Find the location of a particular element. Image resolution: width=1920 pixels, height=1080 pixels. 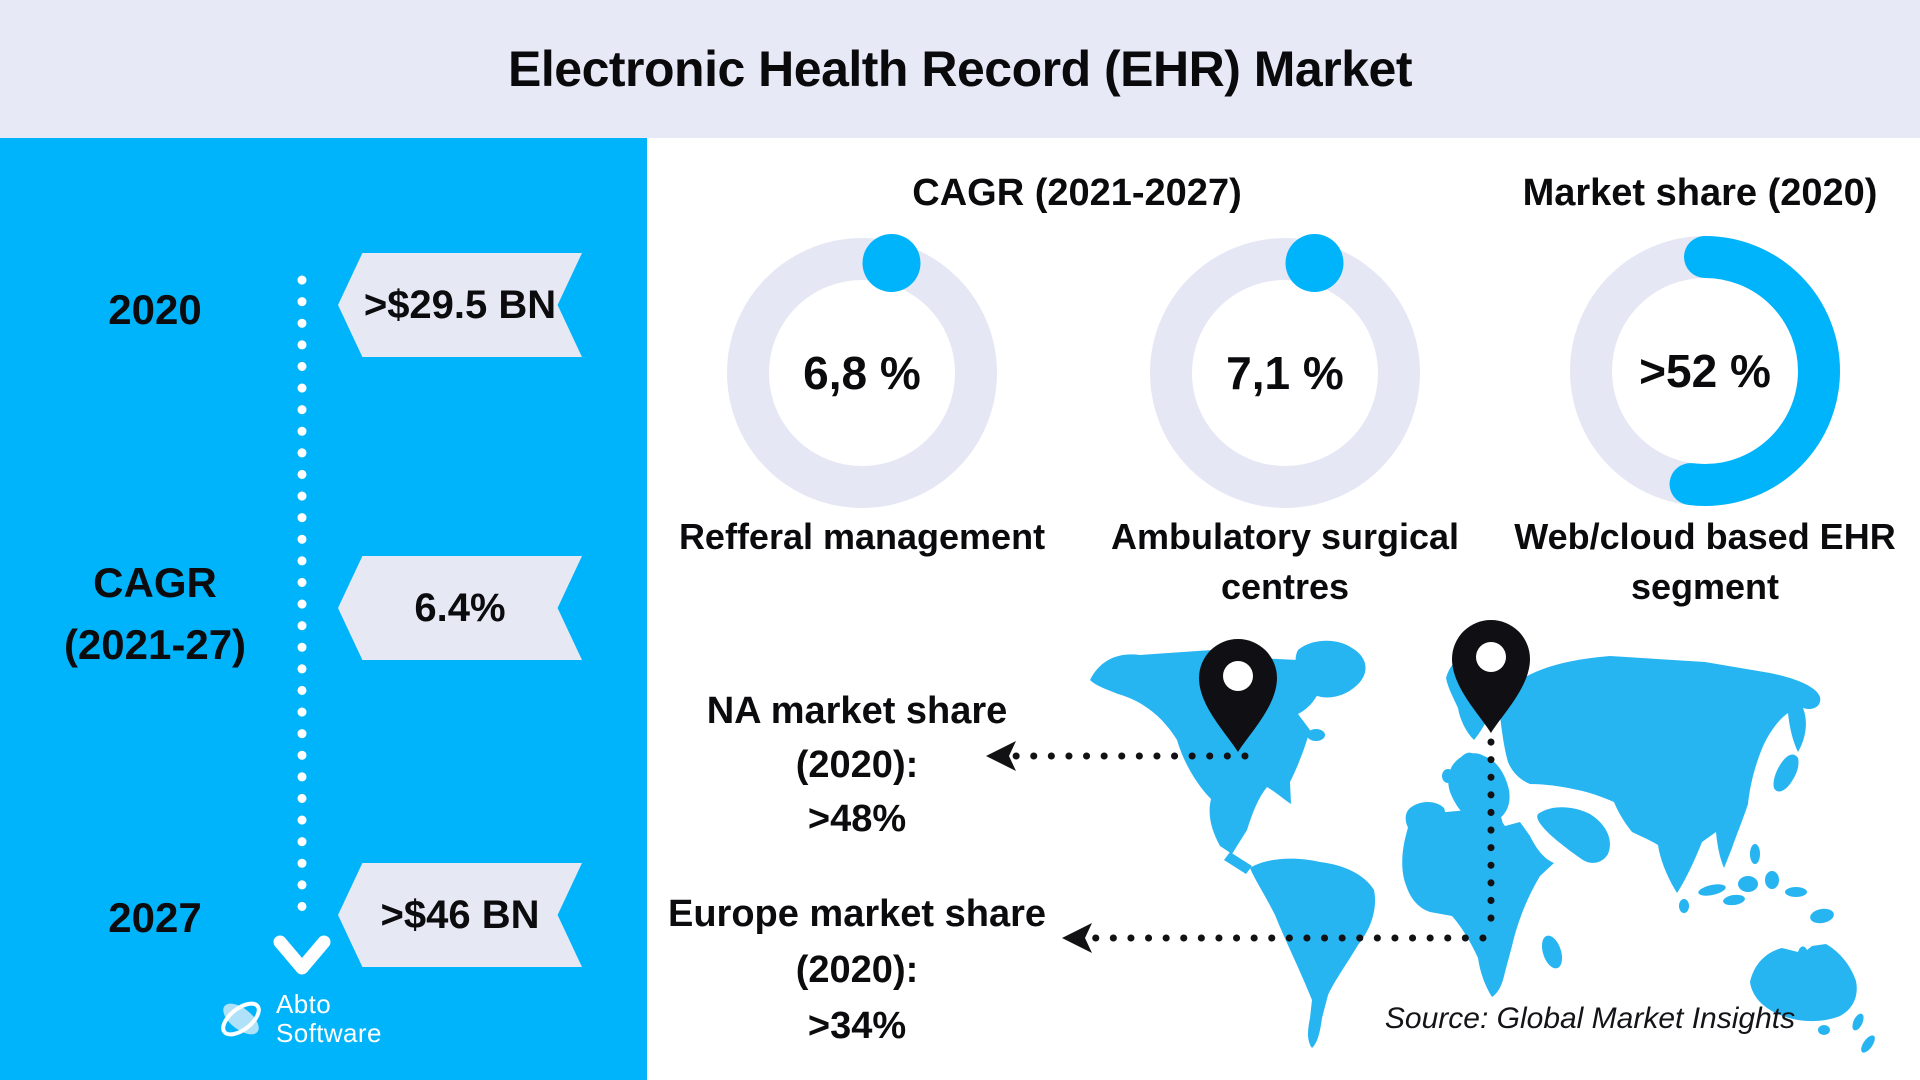

donut-chart-refferal is located at coordinates (862, 371).